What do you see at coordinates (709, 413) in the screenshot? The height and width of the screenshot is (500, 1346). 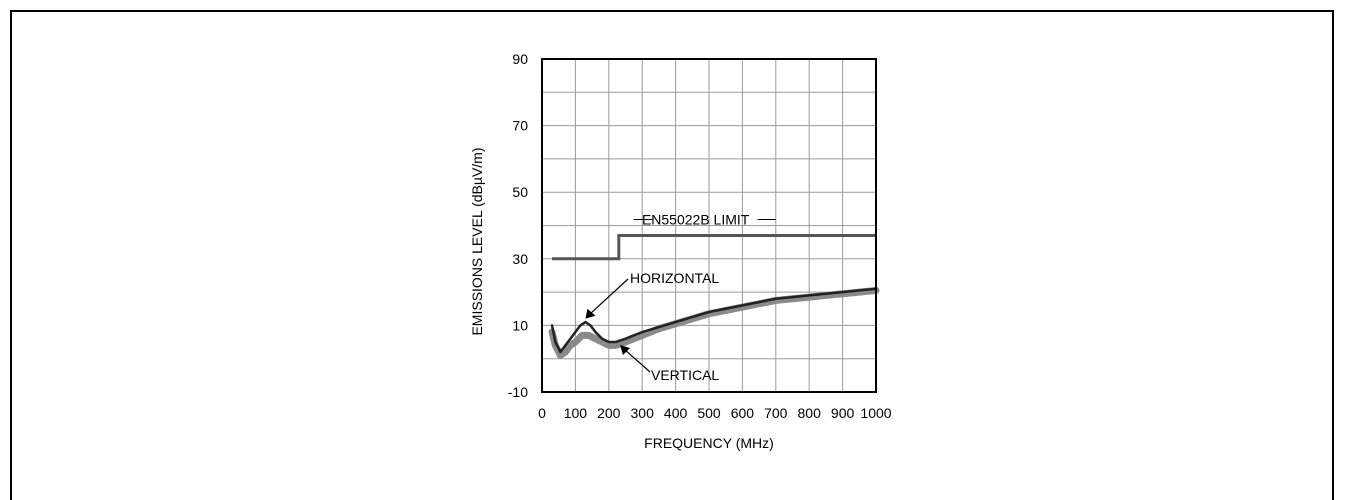 I see `x-tick-label: 500` at bounding box center [709, 413].